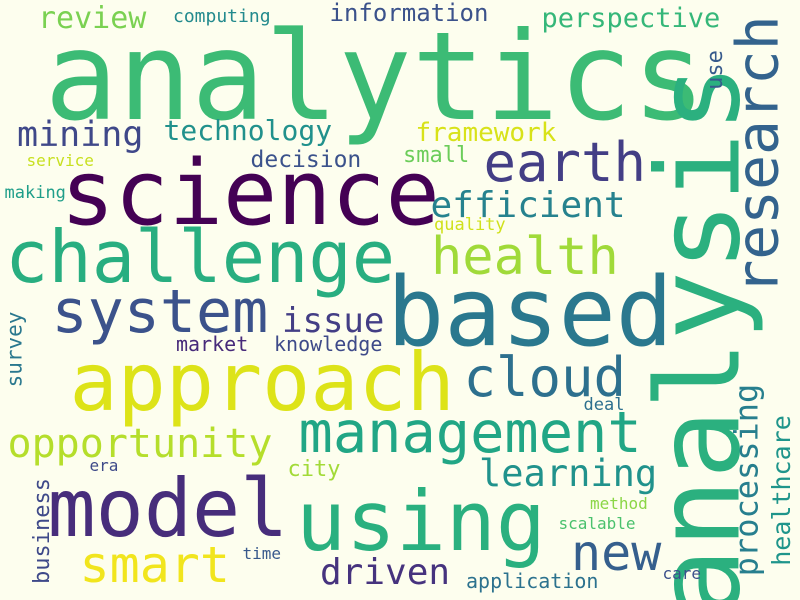  I want to click on cloud-word-research: research, so click(757, 155).